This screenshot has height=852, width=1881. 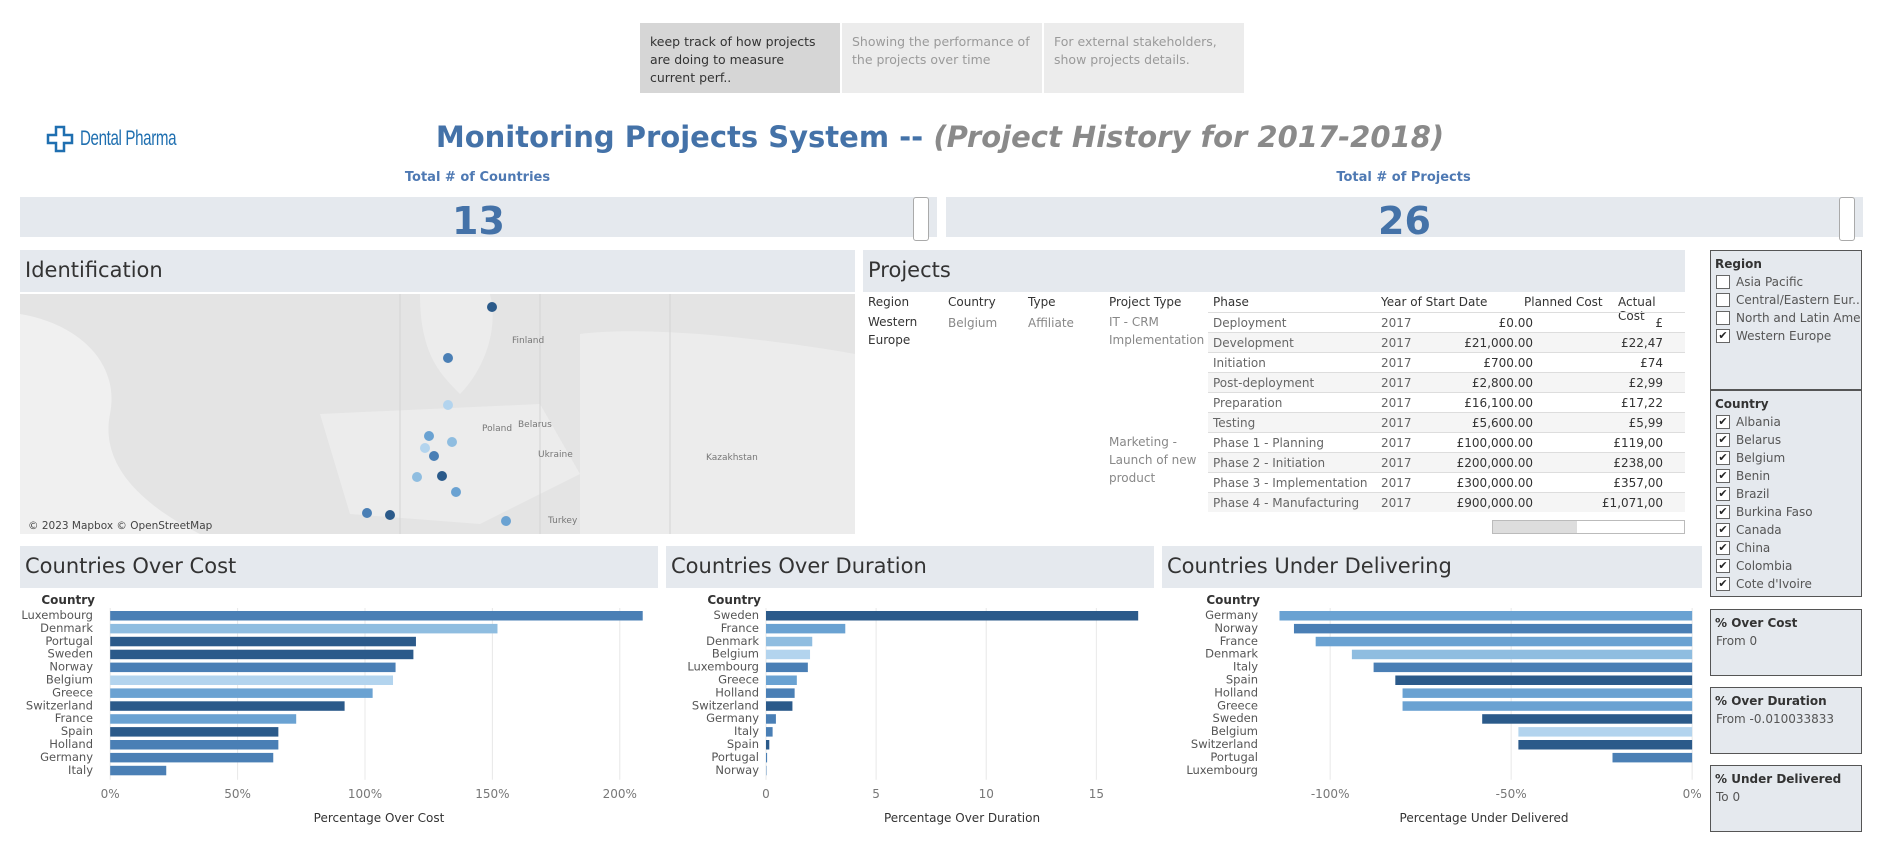 I want to click on table-row: Initiation 2017 £700.00 £74, so click(x=1446, y=362).